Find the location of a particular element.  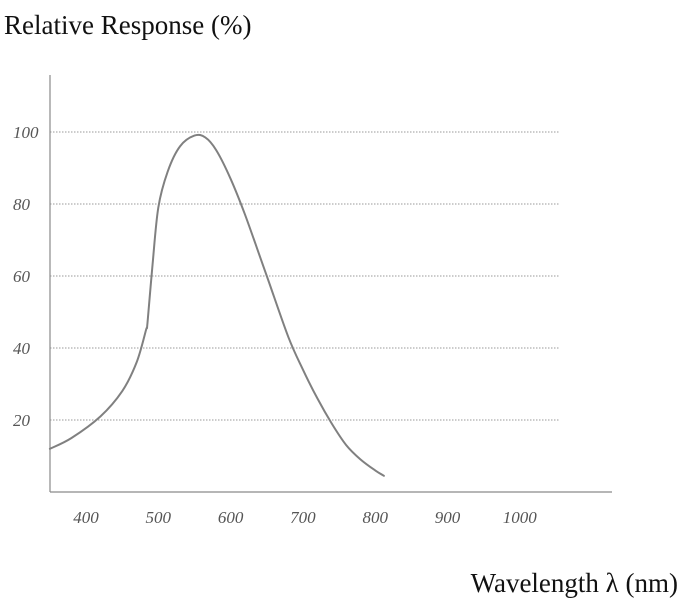

x-tick-label: 800 is located at coordinates (375, 517).